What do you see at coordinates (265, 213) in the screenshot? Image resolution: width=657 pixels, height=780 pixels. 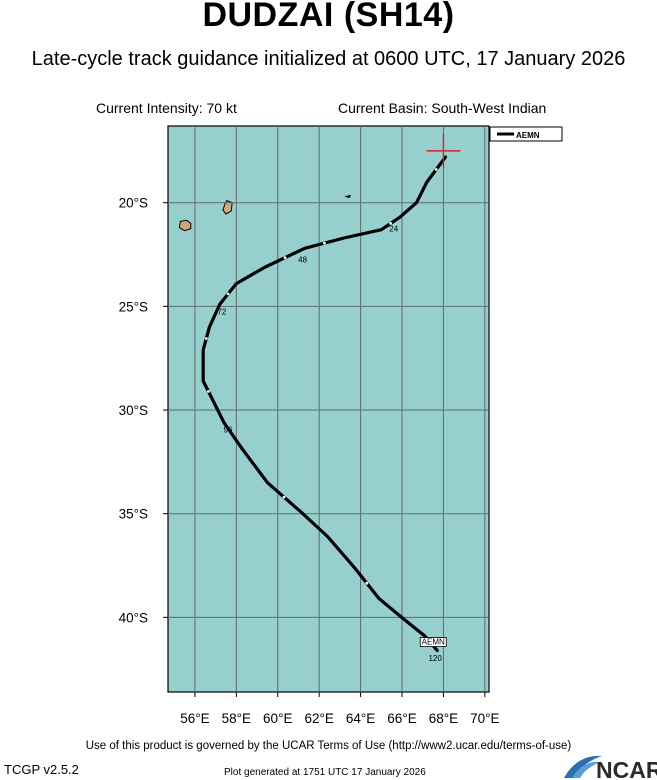 I see `land-layer` at bounding box center [265, 213].